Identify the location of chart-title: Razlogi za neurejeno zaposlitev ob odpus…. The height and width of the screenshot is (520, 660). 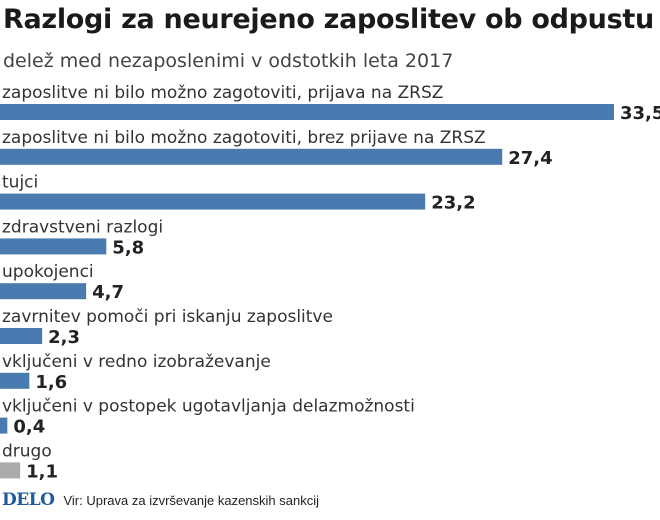
(328, 19).